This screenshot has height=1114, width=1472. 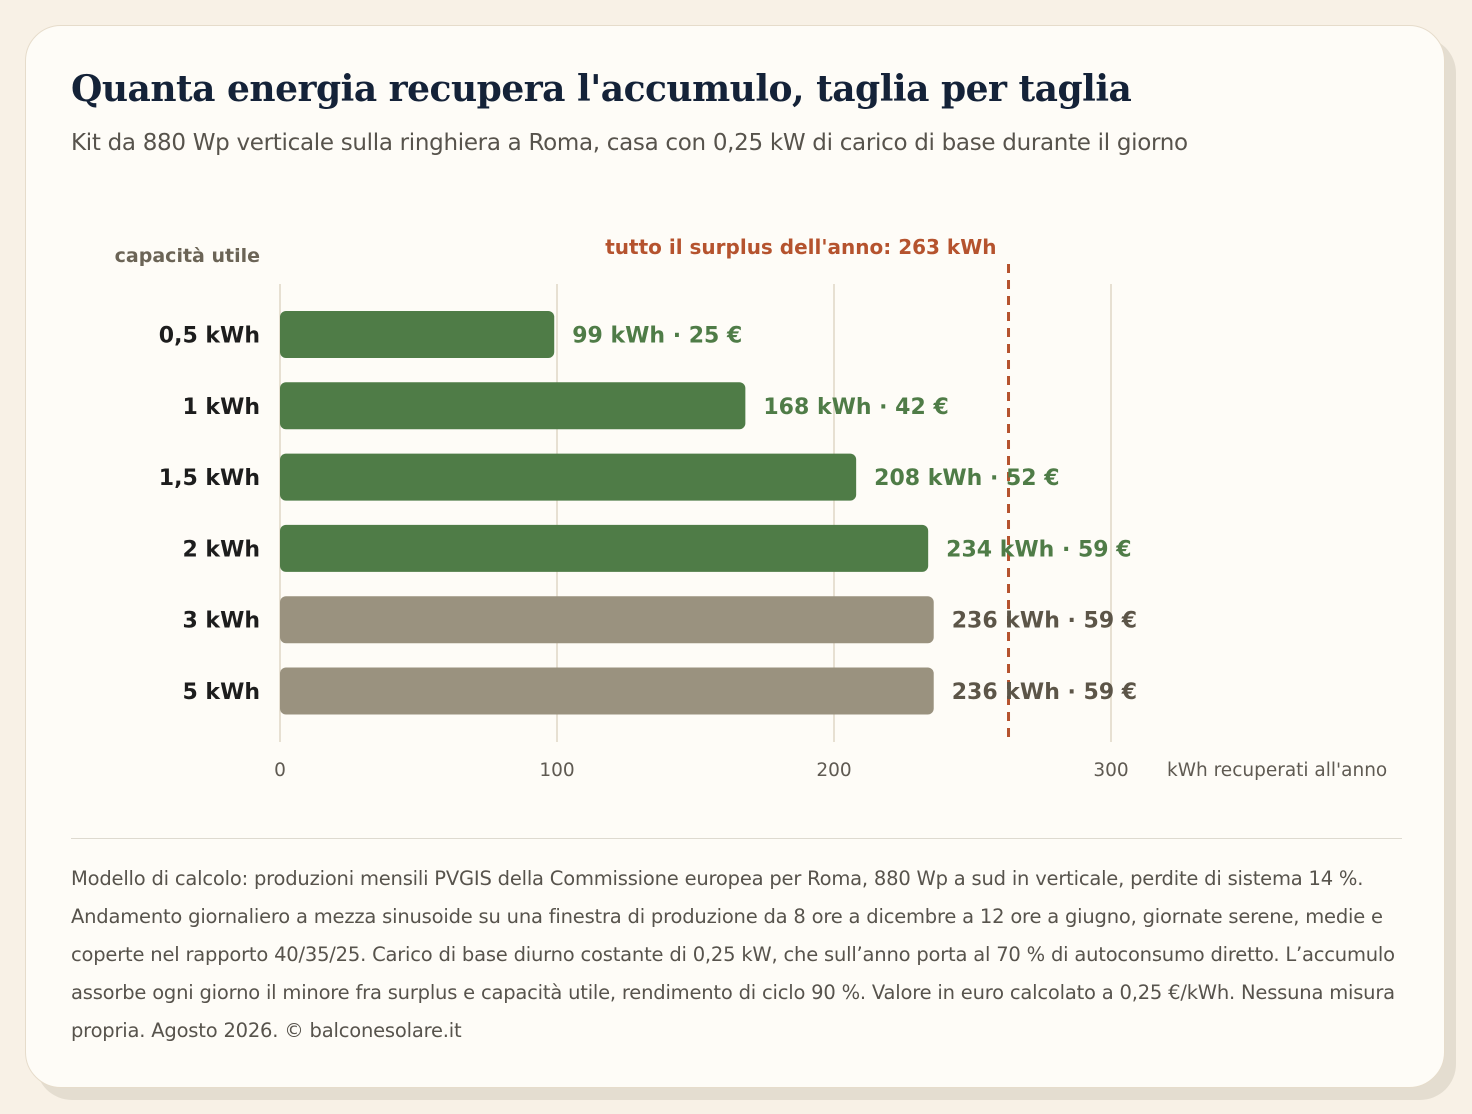 What do you see at coordinates (855, 407) in the screenshot?
I see `value-label: 168 kWh · 42 €` at bounding box center [855, 407].